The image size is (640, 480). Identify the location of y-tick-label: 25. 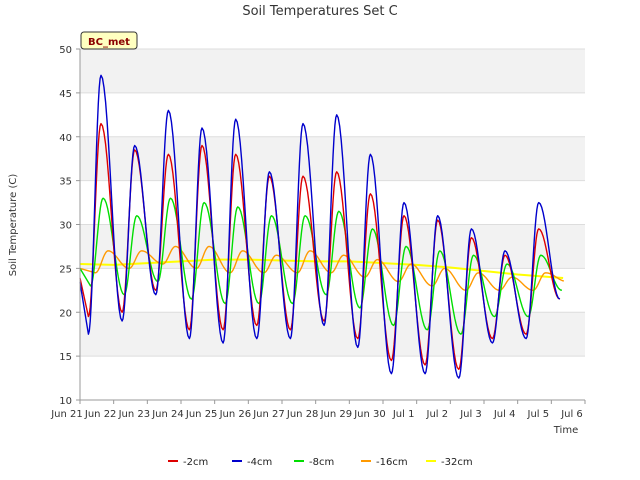
(65, 269).